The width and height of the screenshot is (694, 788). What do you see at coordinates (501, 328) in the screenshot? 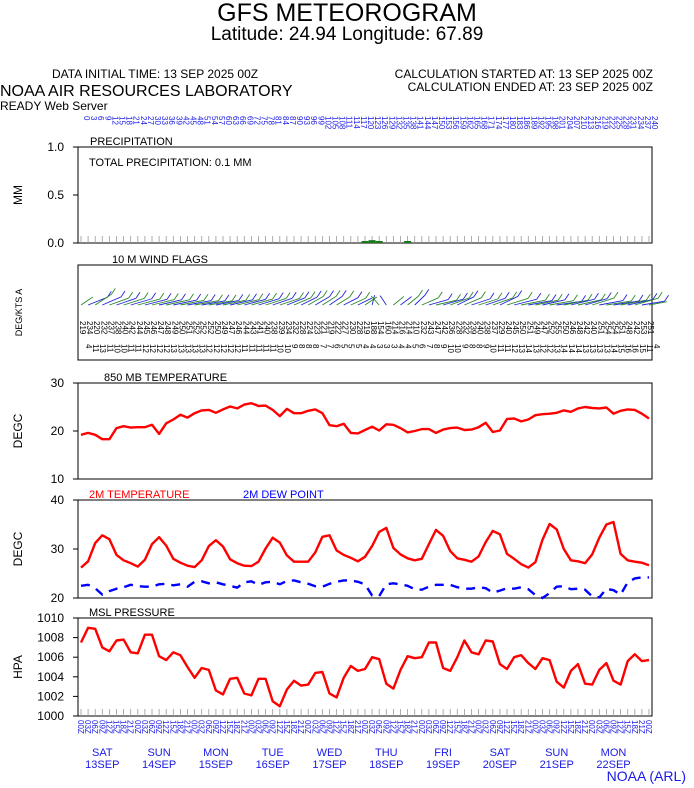
I see `wind-dir-label: 229` at bounding box center [501, 328].